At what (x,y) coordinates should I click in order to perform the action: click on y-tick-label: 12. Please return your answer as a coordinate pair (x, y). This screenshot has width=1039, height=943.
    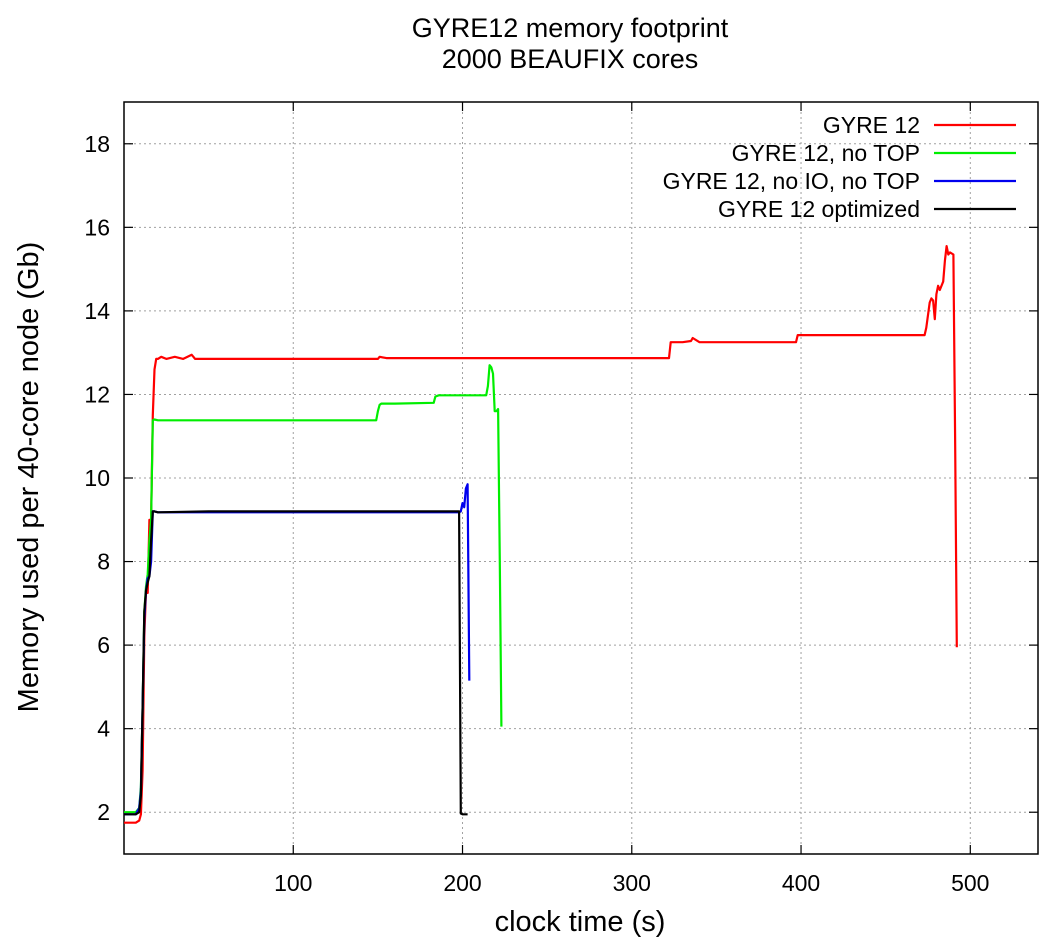
    Looking at the image, I should click on (97, 394).